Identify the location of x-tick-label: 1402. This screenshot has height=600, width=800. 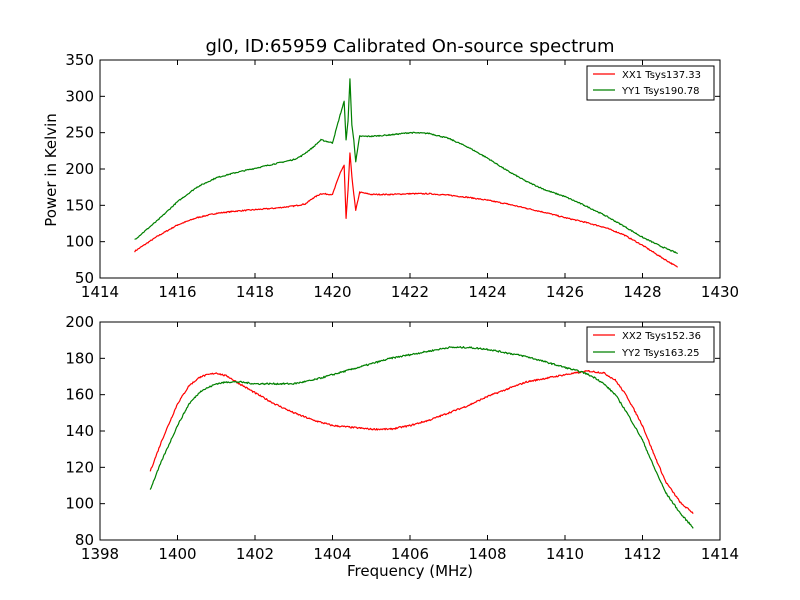
(255, 554).